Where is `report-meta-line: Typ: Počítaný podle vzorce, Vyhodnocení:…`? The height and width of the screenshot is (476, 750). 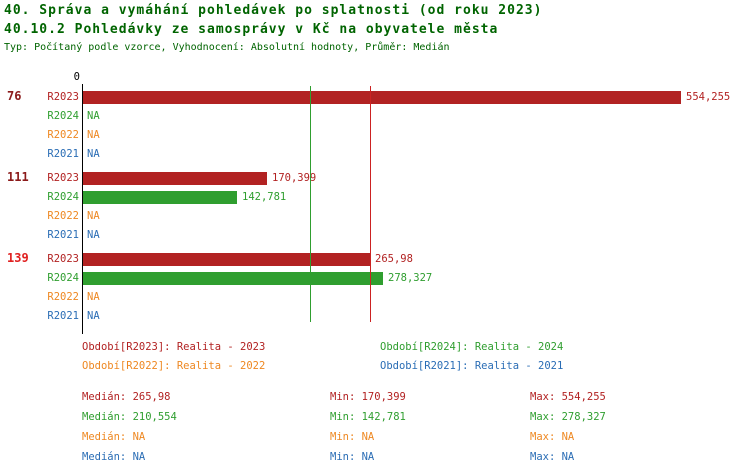
report-meta-line: Typ: Počítaný podle vzorce, Vyhodnocení:… is located at coordinates (227, 47).